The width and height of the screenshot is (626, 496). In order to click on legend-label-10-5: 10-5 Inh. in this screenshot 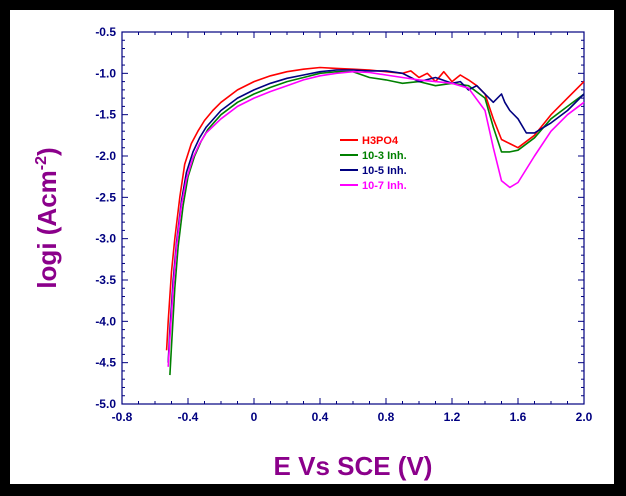, I will do `click(384, 171)`.